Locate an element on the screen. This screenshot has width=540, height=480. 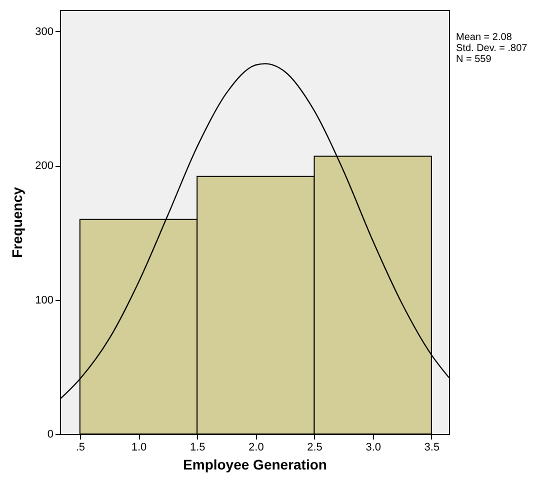
text: Std. Dev. = .807 is located at coordinates (492, 48).